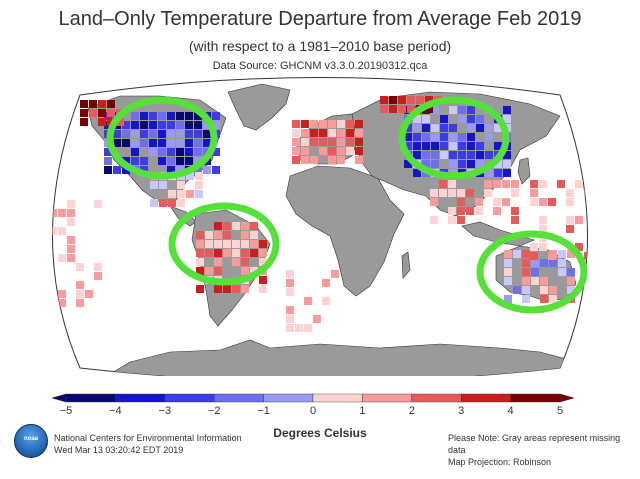 Image resolution: width=640 pixels, height=479 pixels. Describe the element at coordinates (412, 411) in the screenshot. I see `legend-tick-label: 2` at that location.